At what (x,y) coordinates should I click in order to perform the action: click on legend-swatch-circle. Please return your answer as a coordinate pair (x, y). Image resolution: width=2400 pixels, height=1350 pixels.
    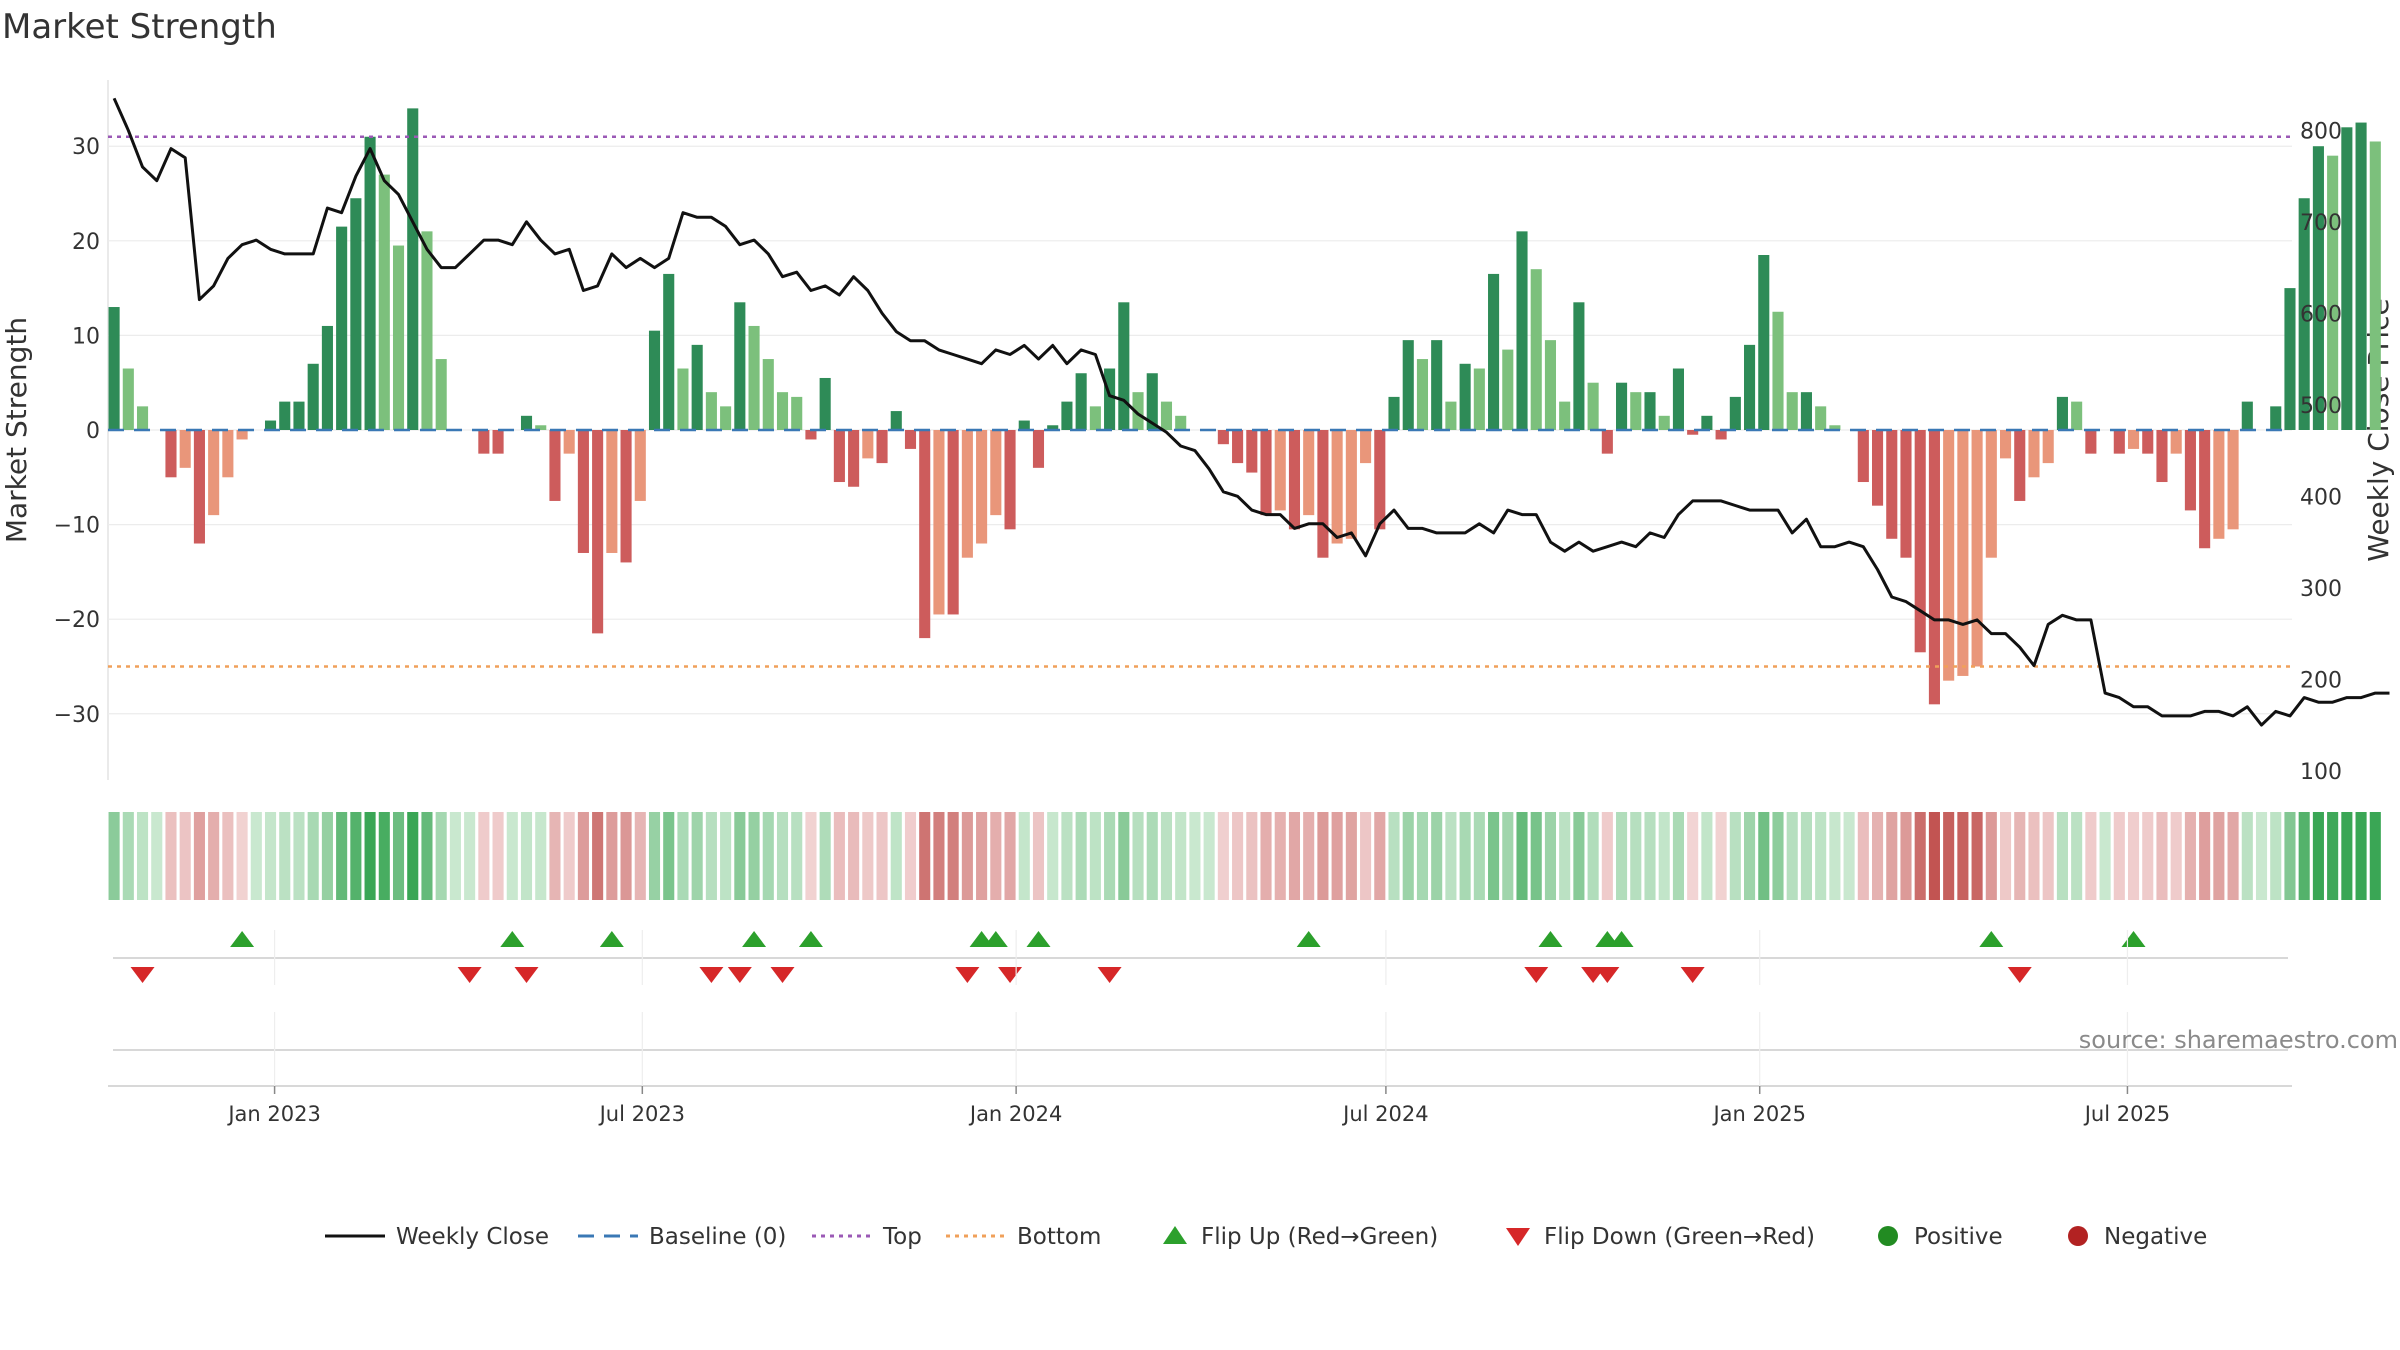
    Looking at the image, I should click on (1888, 1236).